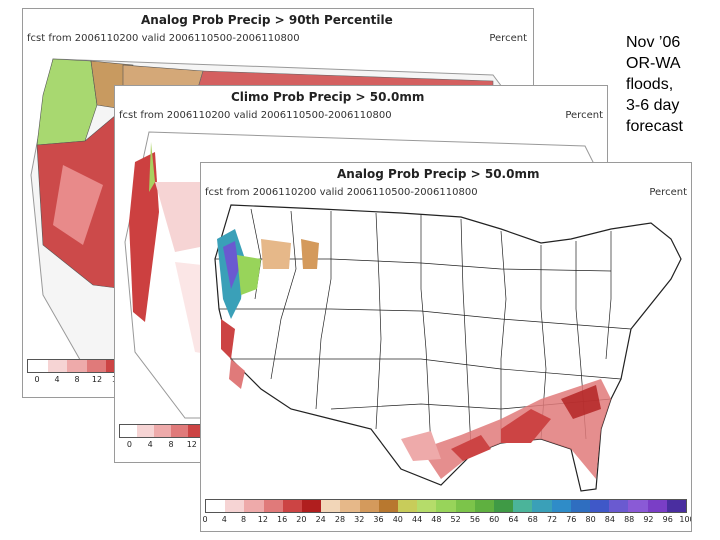  I want to click on colorbar-tick: 20, so click(301, 519).